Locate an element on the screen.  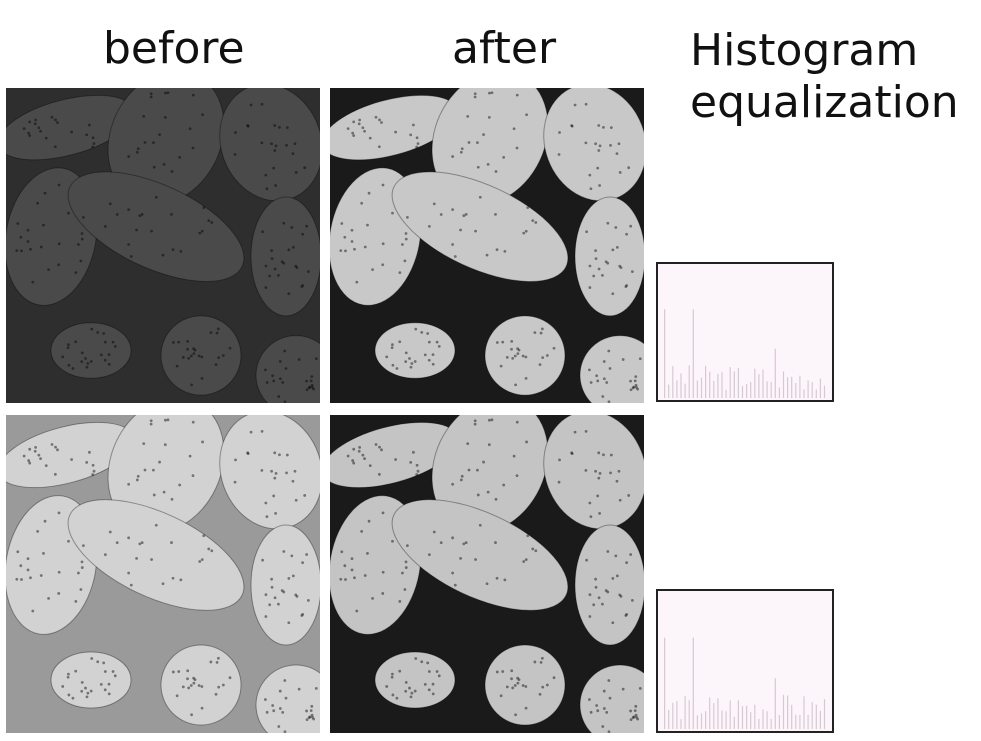
histogram-top is located at coordinates (745, 332).